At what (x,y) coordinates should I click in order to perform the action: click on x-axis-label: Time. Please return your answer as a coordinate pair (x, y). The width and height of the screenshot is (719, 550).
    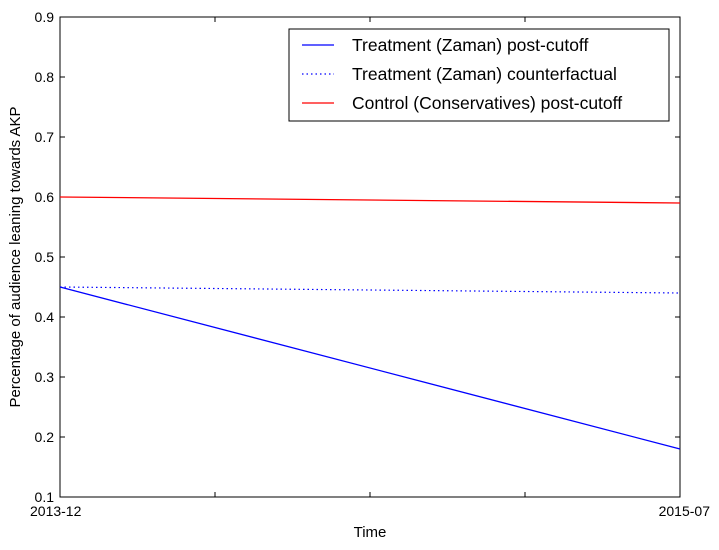
    Looking at the image, I should click on (370, 532).